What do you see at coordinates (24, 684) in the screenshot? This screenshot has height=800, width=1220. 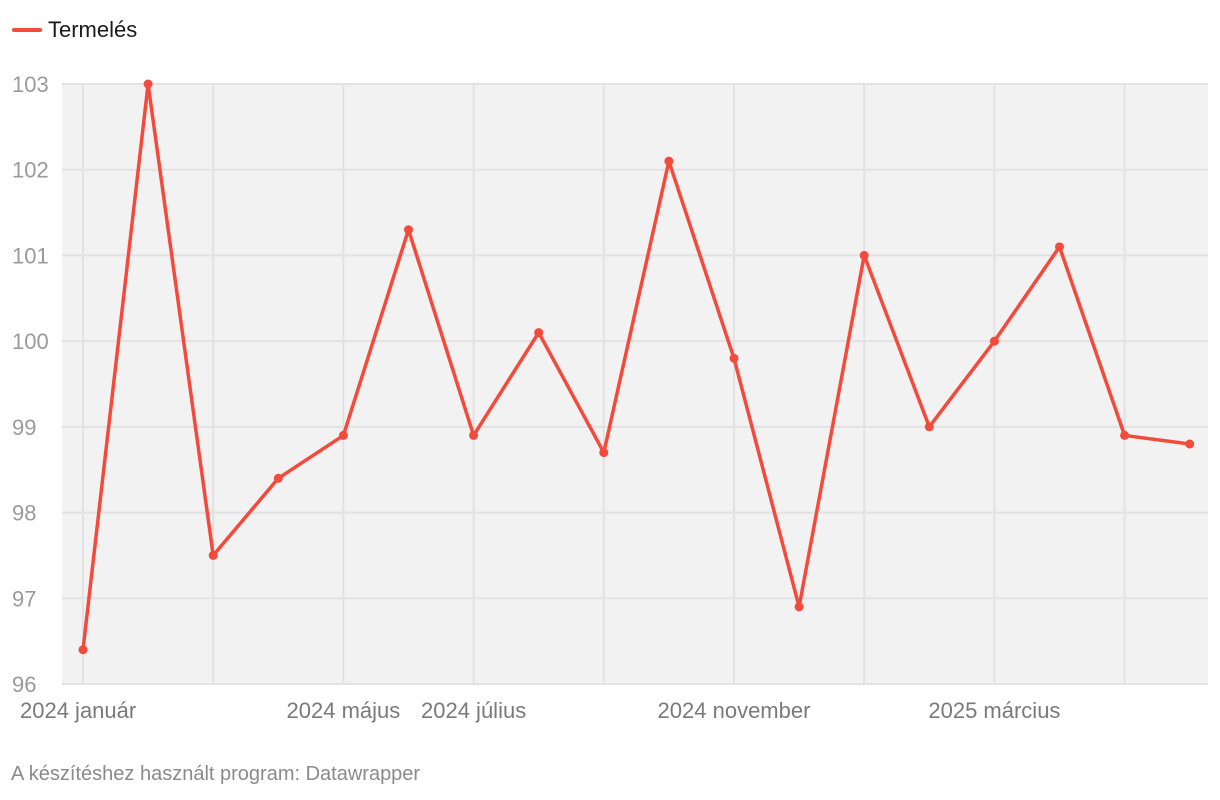 I see `y-tick-label: 96` at bounding box center [24, 684].